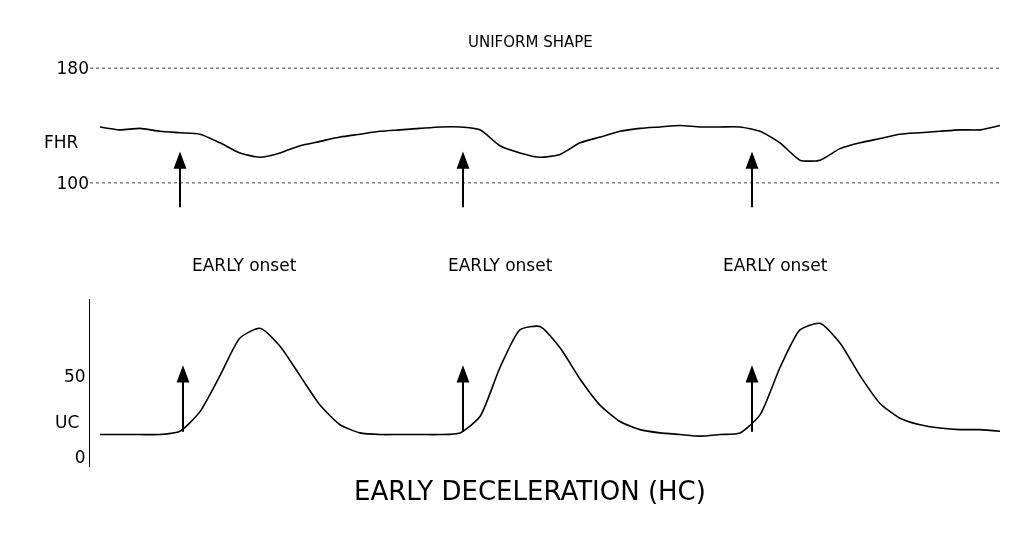 The width and height of the screenshot is (1011, 535). Describe the element at coordinates (530, 491) in the screenshot. I see `text: EARLY DECELERATION (HC)` at that location.